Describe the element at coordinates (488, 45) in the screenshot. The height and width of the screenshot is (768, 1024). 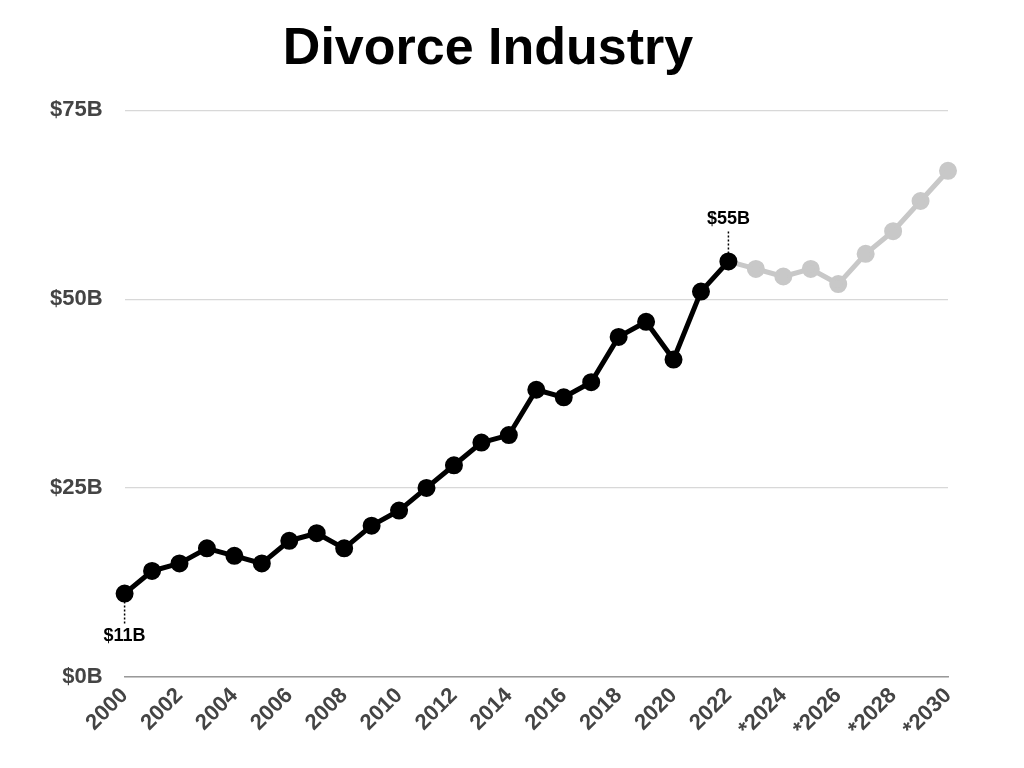
I see `chart-title: Divorce Industry` at that location.